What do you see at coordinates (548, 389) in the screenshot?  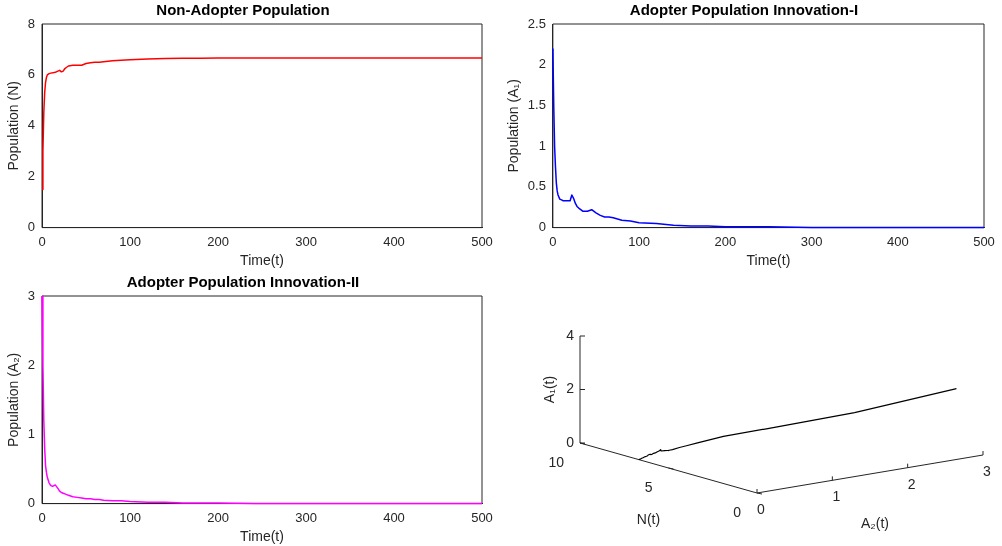 I see `text: A₁(t)` at bounding box center [548, 389].